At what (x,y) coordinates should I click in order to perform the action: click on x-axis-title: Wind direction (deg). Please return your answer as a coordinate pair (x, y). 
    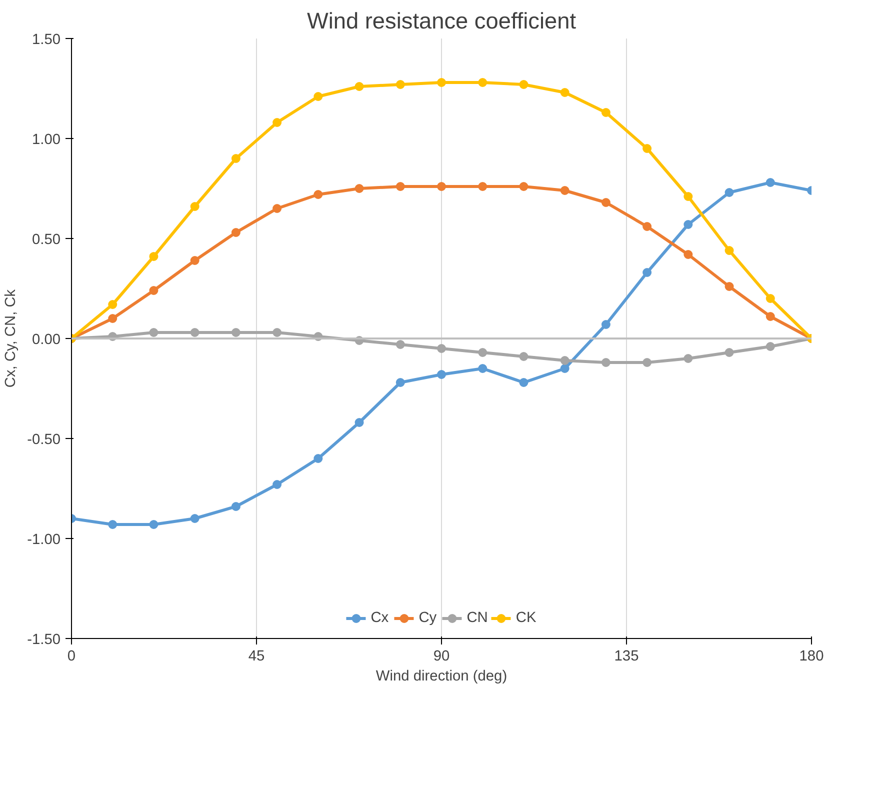
    Looking at the image, I should click on (442, 676).